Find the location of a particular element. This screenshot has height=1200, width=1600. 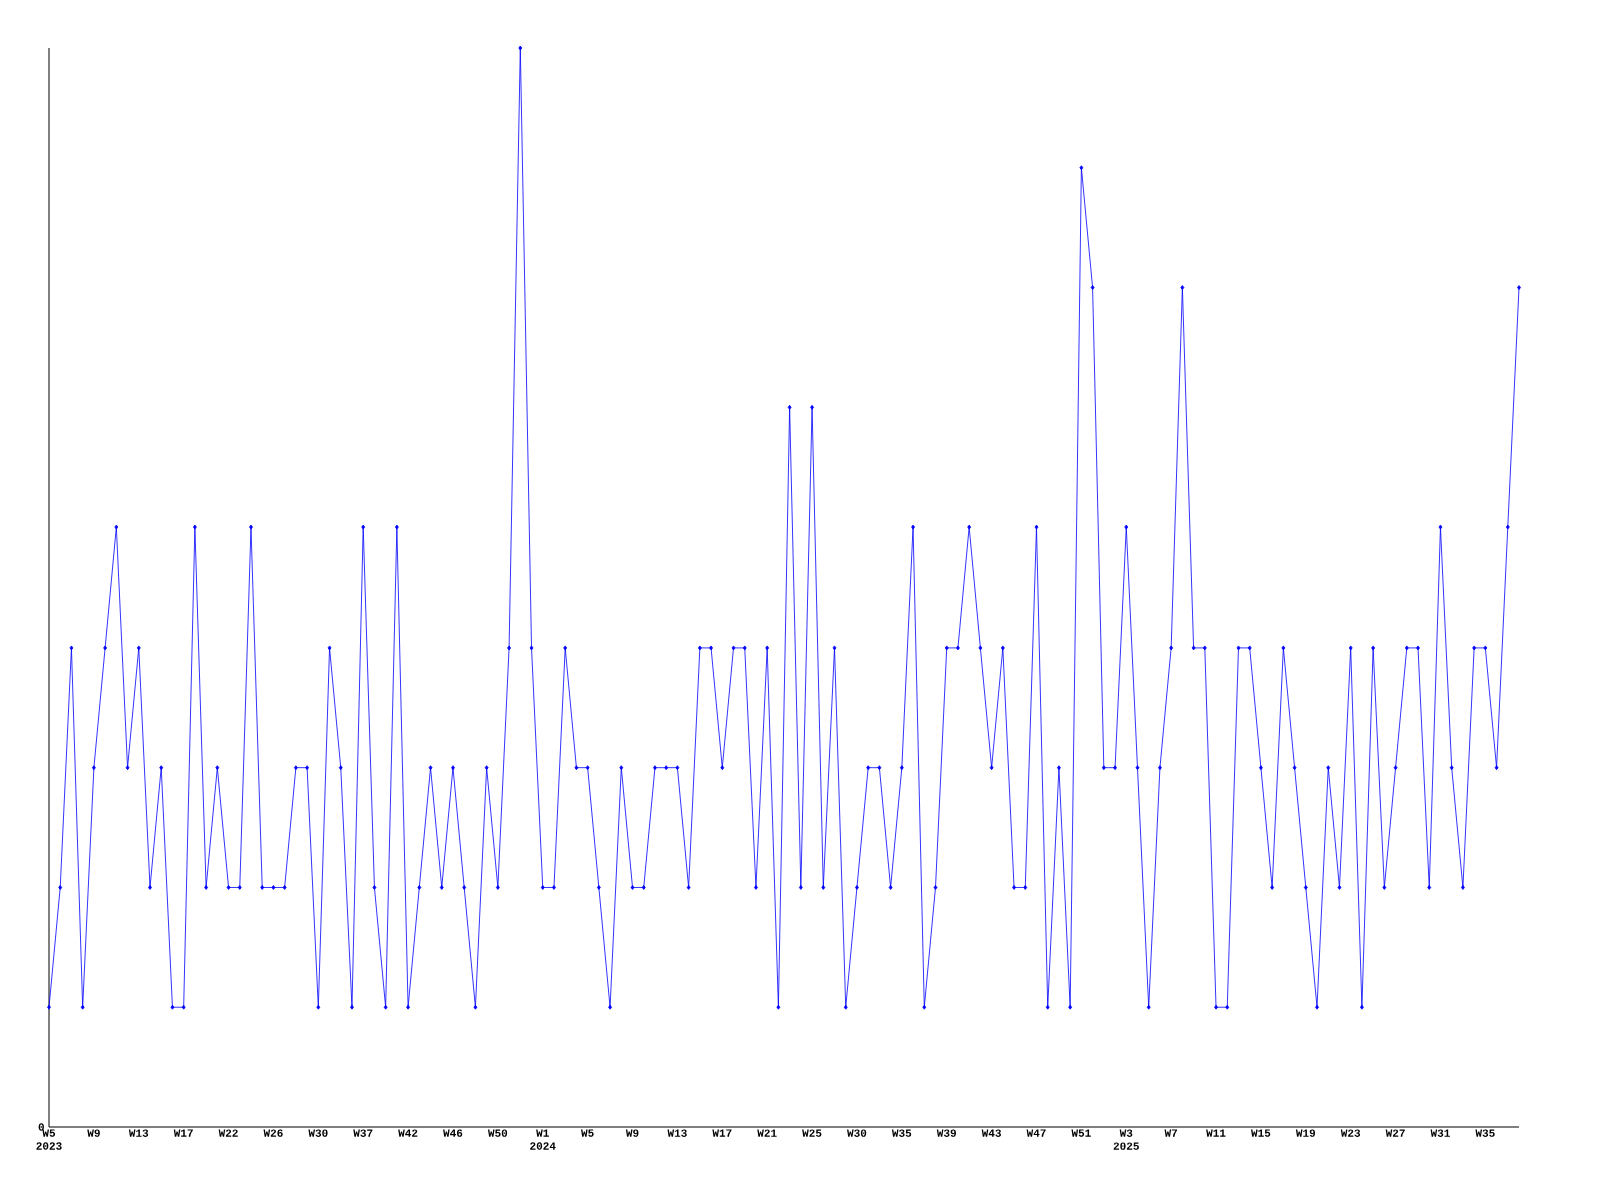

x-tick-label: W23 is located at coordinates (1350, 1133).